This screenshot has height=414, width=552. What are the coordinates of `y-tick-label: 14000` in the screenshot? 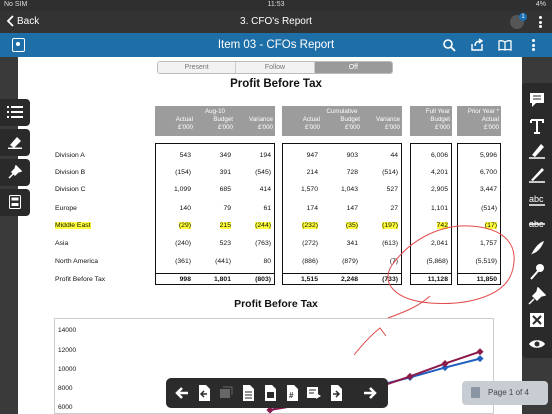 It's located at (67, 330).